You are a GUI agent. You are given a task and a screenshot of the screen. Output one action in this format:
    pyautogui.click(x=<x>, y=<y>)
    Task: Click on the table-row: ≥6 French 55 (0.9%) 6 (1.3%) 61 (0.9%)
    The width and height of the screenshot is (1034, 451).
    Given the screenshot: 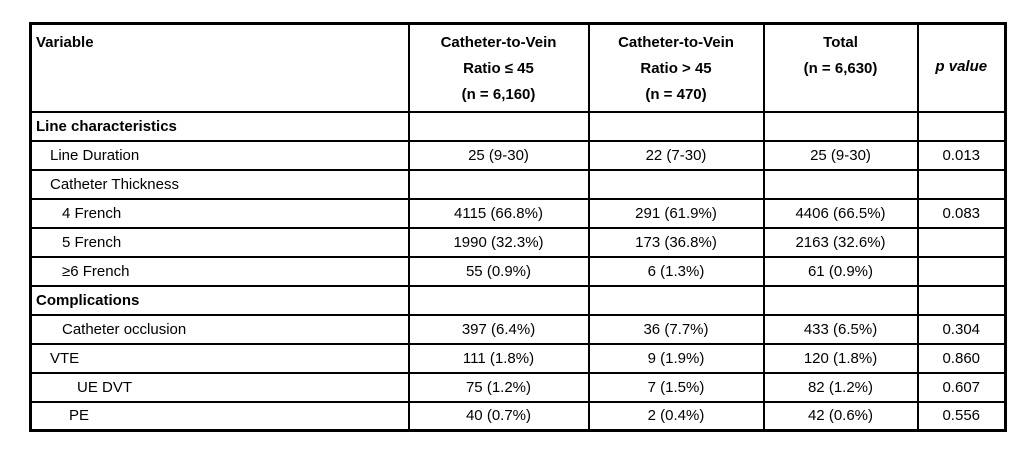 What is the action you would take?
    pyautogui.click(x=518, y=271)
    